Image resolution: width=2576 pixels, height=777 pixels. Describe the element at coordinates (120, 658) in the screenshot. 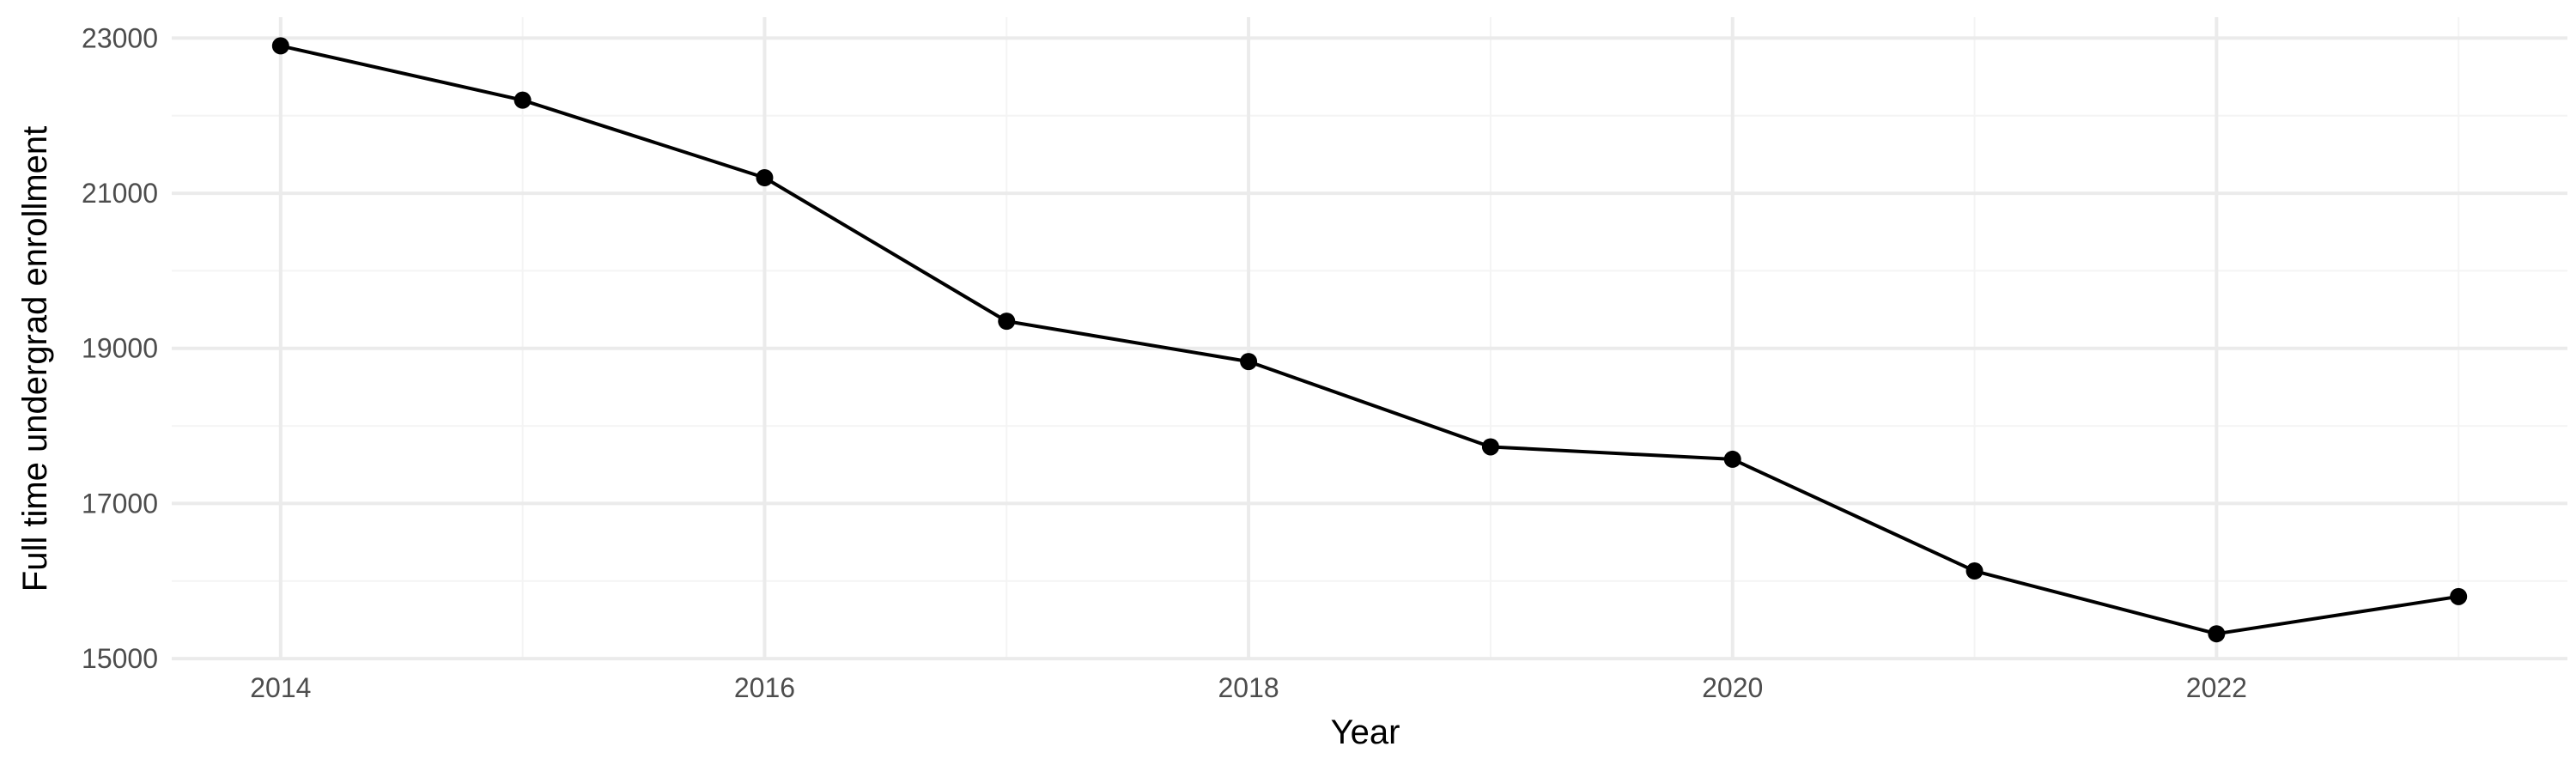

I see `y-tick-label: 15000` at that location.